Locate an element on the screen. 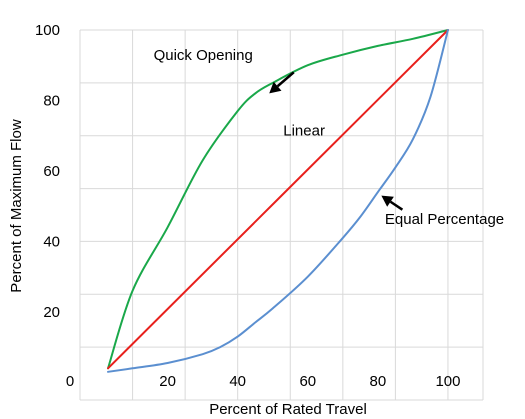 The image size is (525, 419). x-tick-label: 40 is located at coordinates (237, 381).